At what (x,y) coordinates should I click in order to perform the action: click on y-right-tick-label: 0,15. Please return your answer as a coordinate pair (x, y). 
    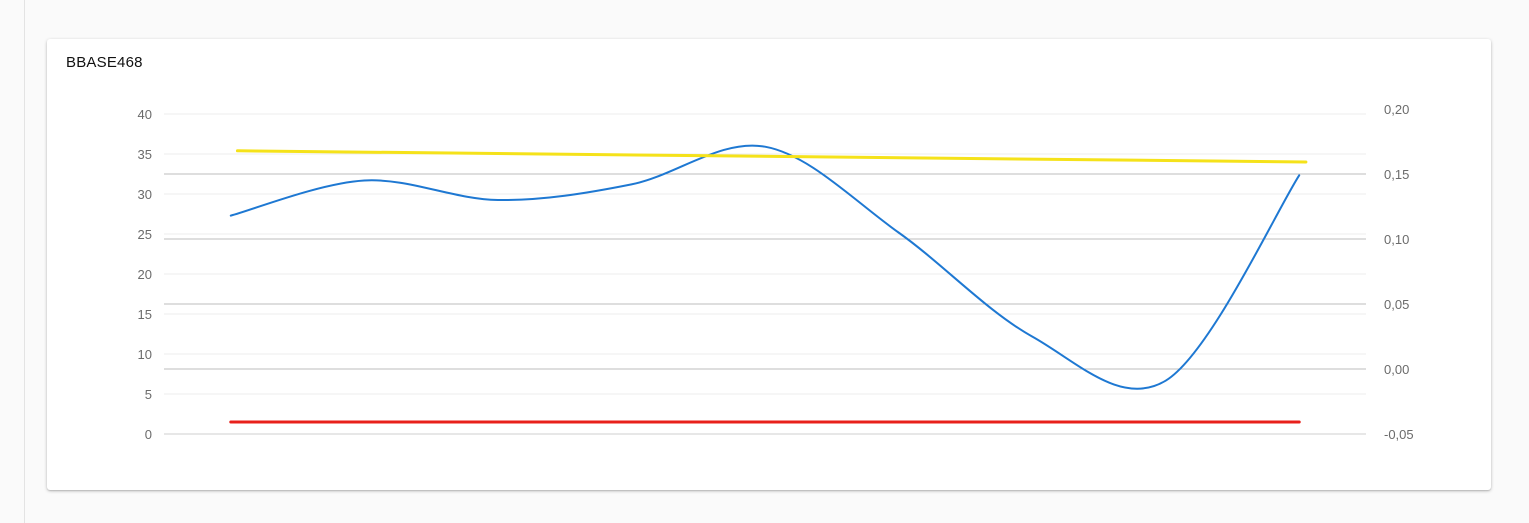
    Looking at the image, I should click on (1396, 174).